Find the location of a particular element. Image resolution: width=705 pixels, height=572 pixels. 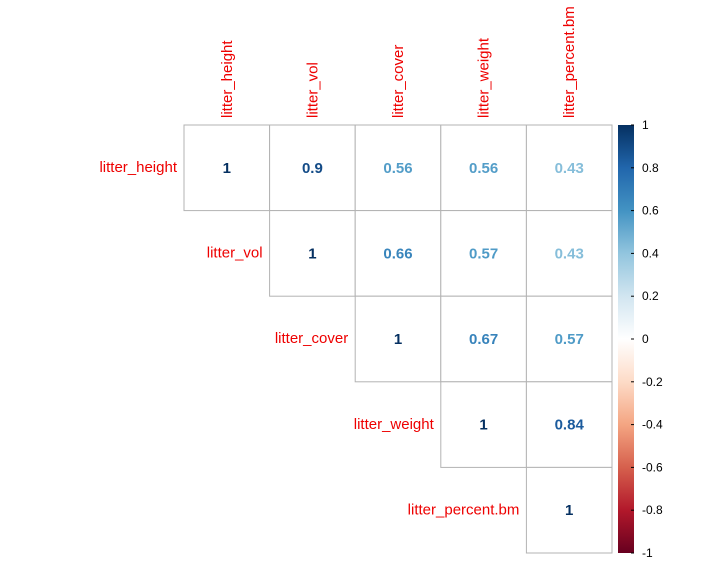

colorbar-tick-label: 1 is located at coordinates (645, 125).